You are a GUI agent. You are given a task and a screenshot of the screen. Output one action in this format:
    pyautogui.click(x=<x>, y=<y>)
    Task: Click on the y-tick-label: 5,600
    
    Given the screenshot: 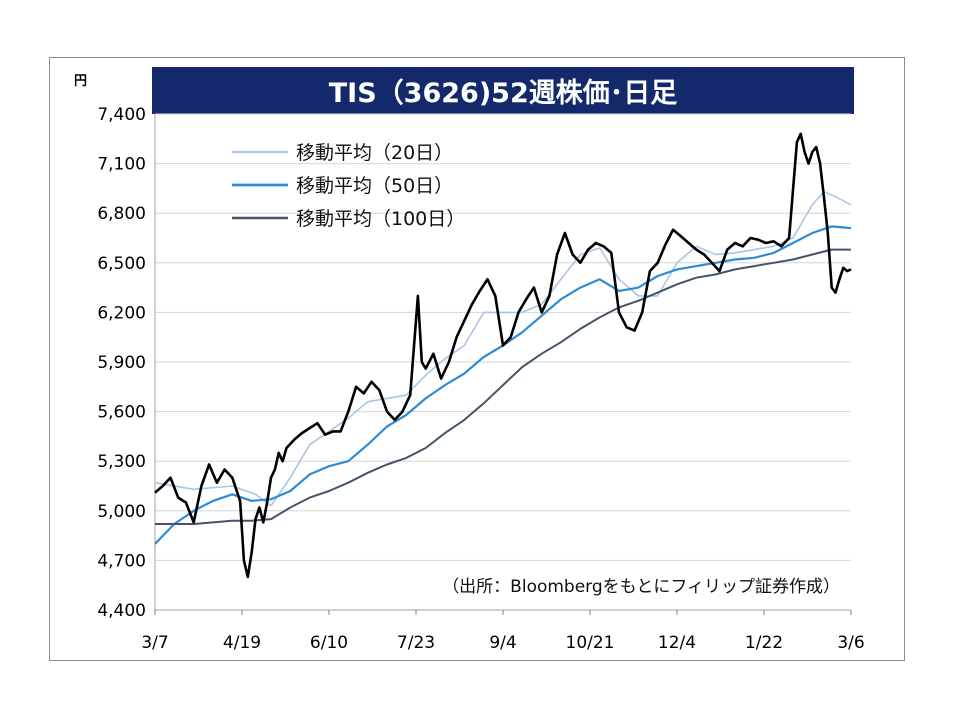 What is the action you would take?
    pyautogui.click(x=121, y=413)
    